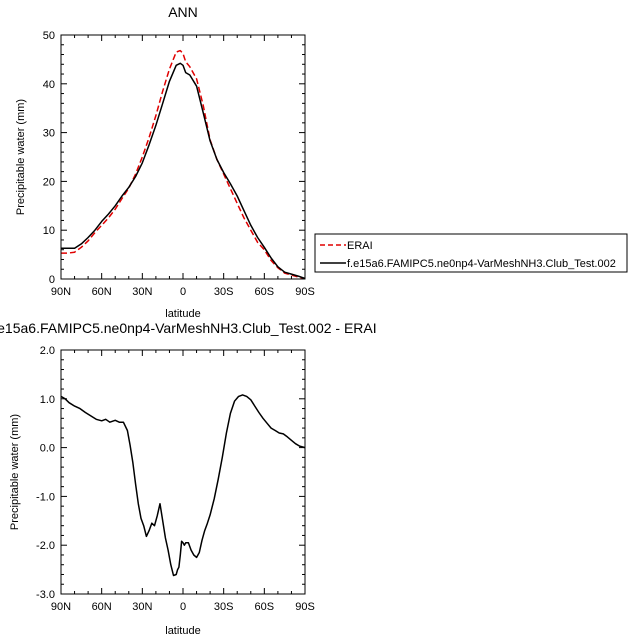  I want to click on series-line-difference, so click(183, 485).